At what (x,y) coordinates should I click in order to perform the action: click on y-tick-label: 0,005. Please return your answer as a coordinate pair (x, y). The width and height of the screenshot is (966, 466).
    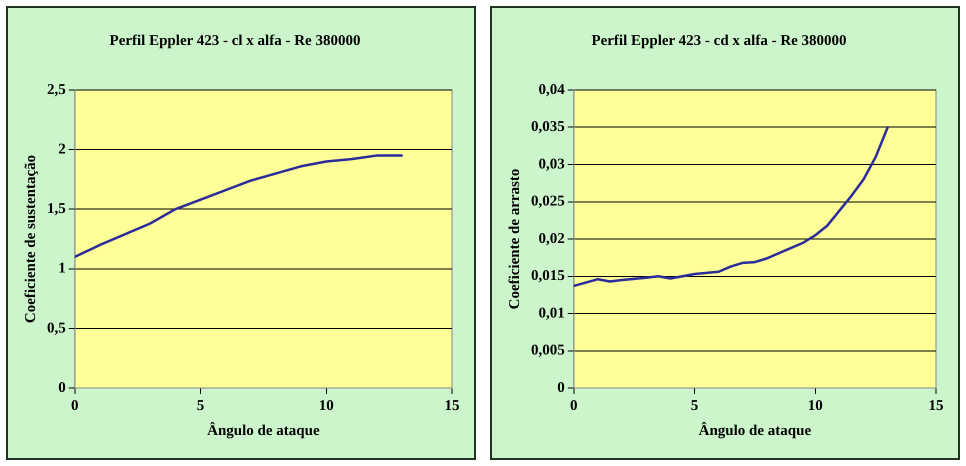
    Looking at the image, I should click on (548, 350).